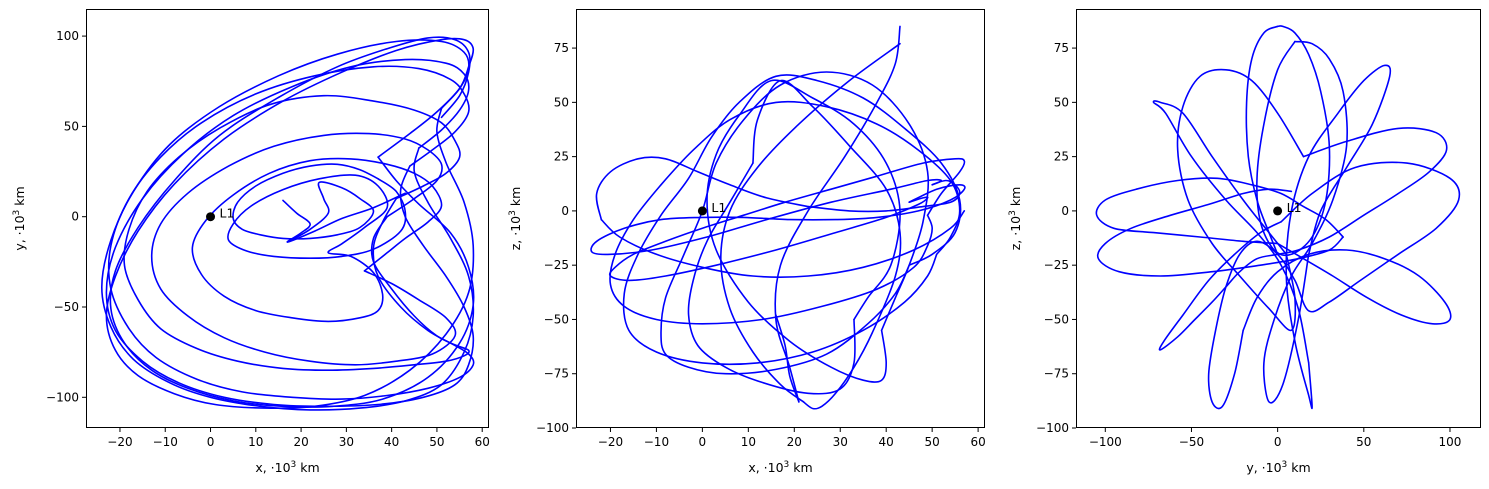 The width and height of the screenshot is (1489, 489). I want to click on x-tick-label: −50, so click(1191, 442).